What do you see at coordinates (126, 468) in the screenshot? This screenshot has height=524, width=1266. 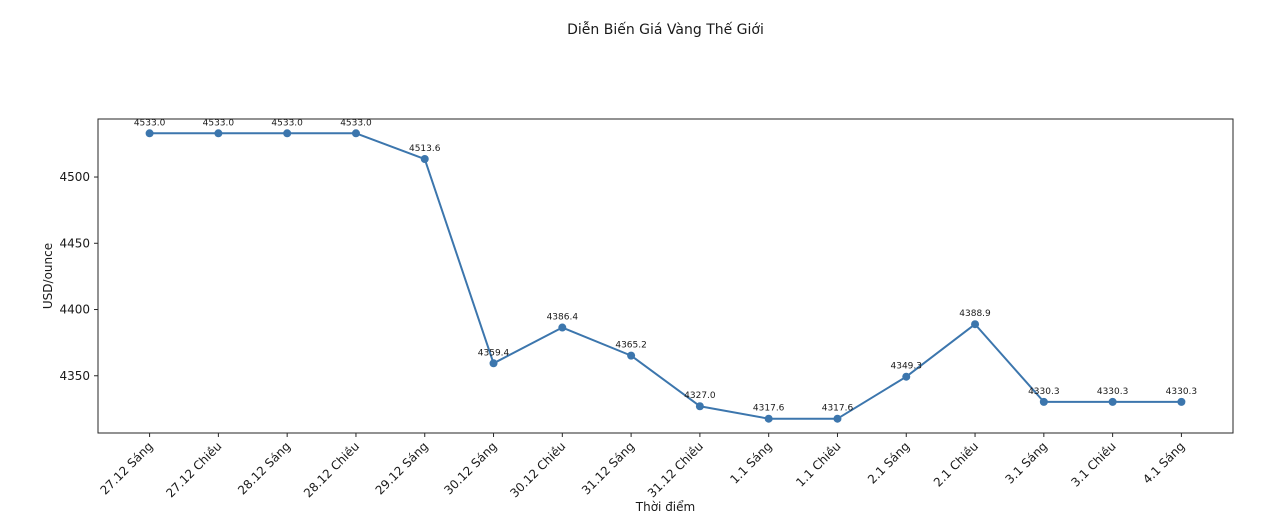 I see `x-tick-label: 27.12 Sáng` at bounding box center [126, 468].